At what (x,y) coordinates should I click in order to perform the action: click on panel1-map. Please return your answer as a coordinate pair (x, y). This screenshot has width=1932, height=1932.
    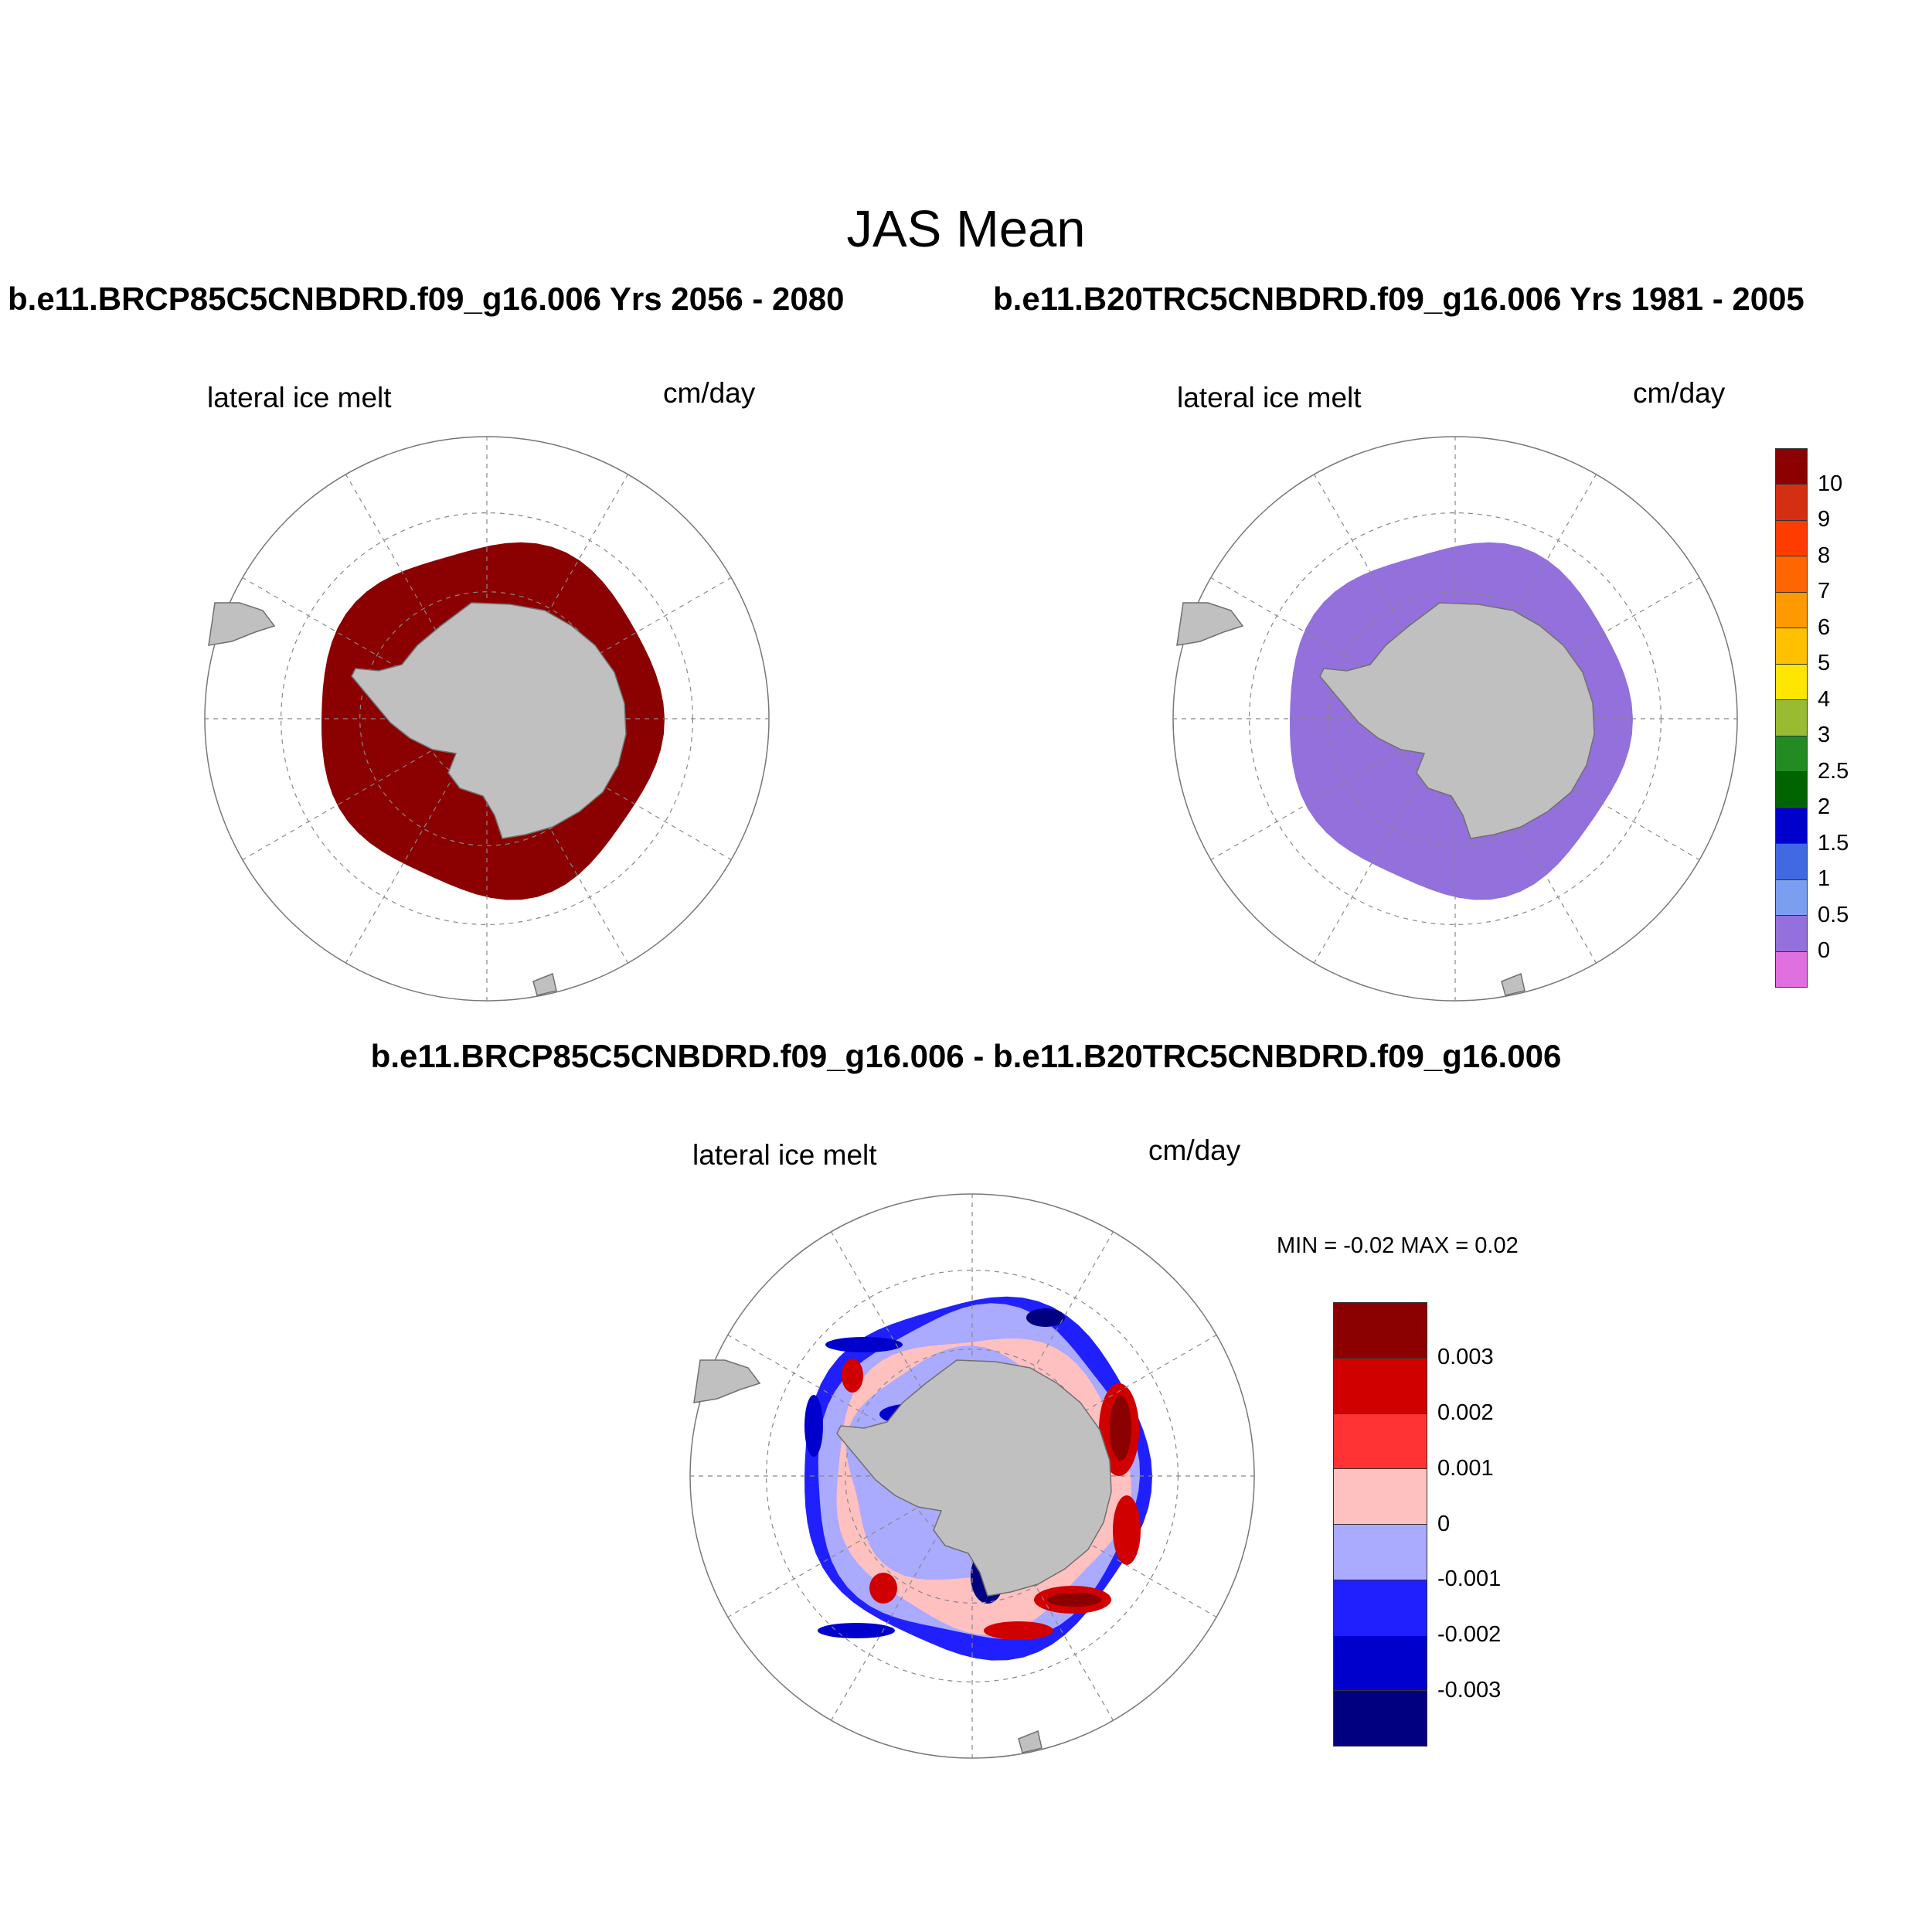
    Looking at the image, I should click on (487, 719).